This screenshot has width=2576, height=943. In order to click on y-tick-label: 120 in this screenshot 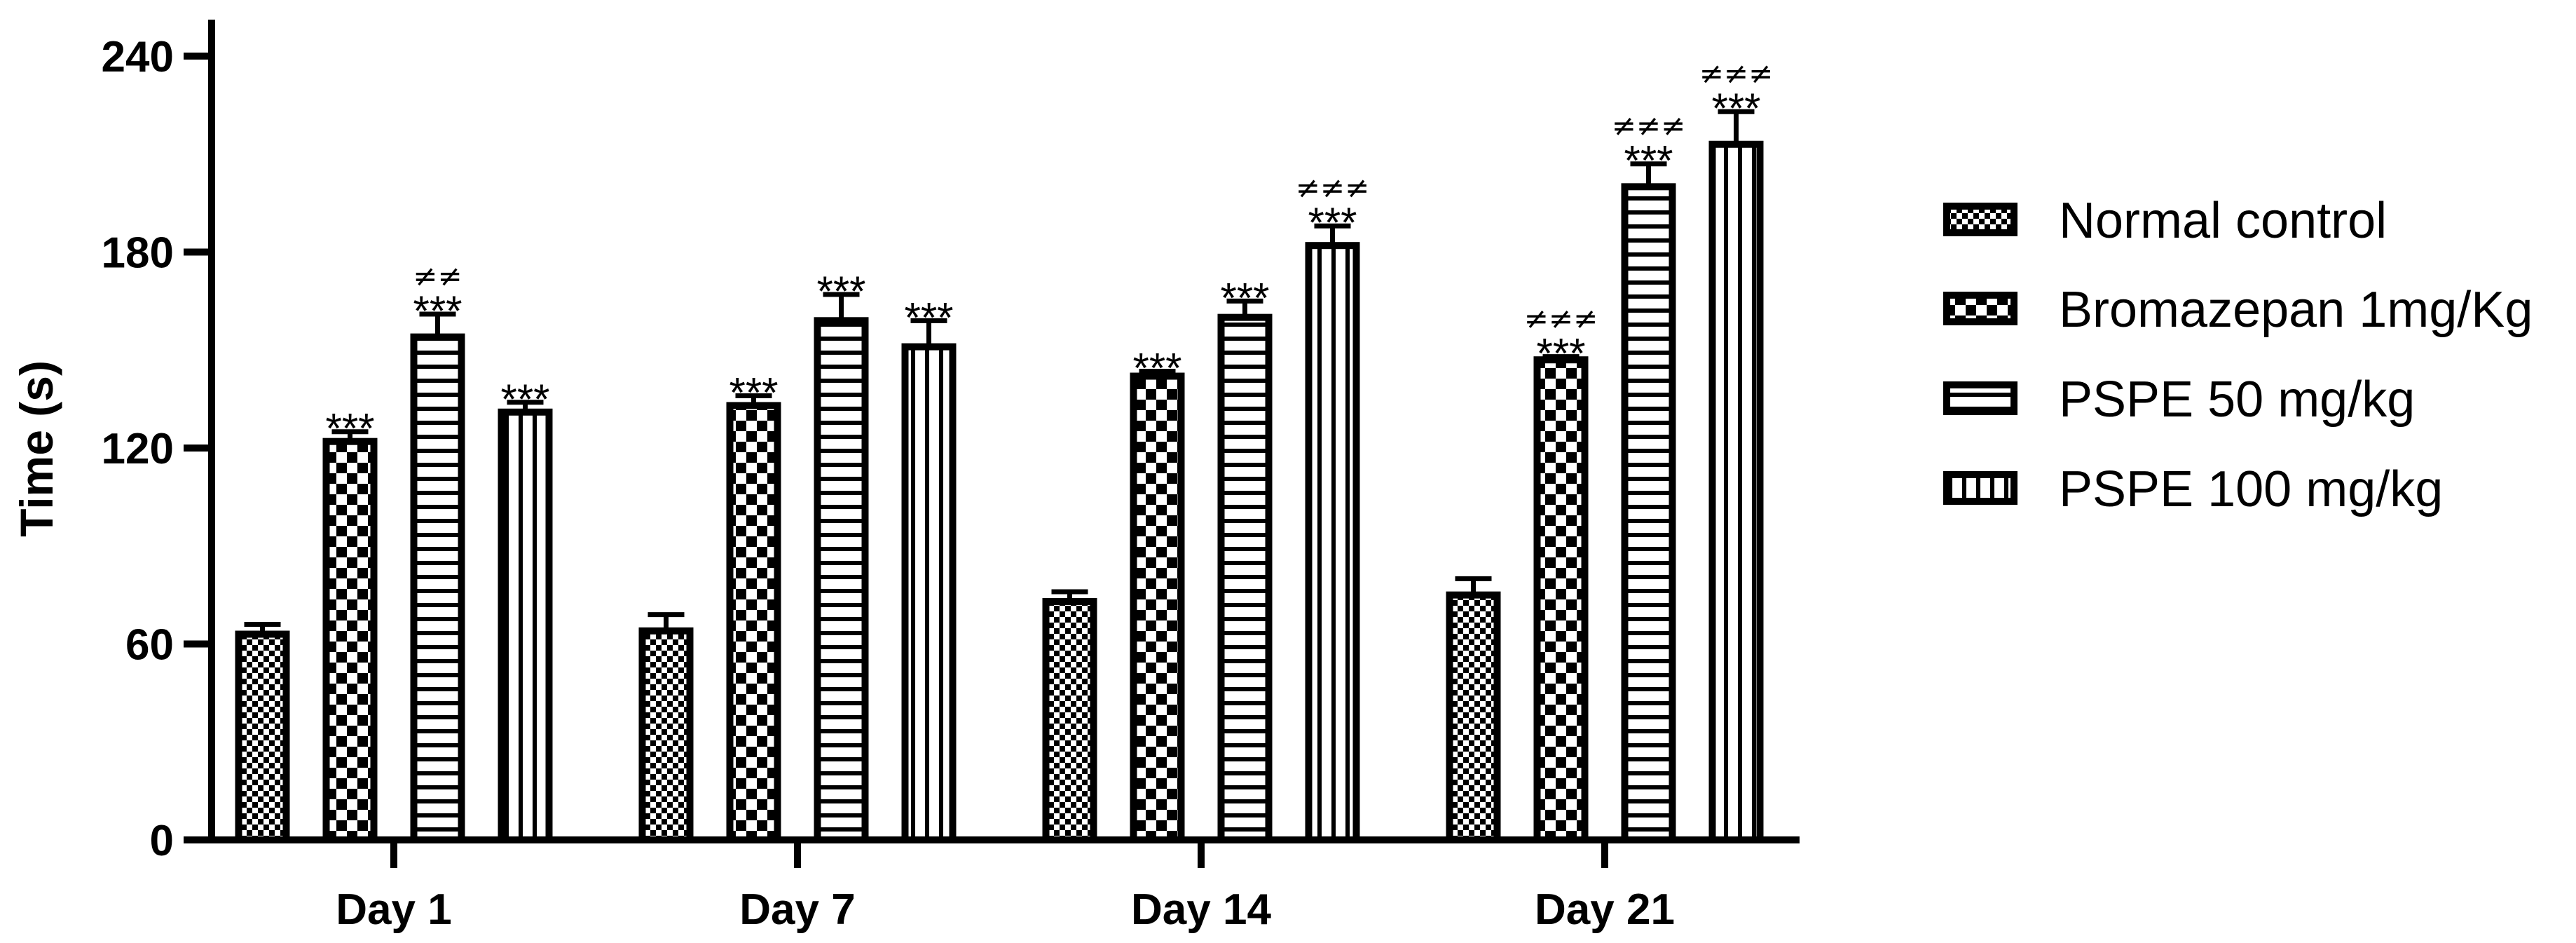, I will do `click(138, 449)`.